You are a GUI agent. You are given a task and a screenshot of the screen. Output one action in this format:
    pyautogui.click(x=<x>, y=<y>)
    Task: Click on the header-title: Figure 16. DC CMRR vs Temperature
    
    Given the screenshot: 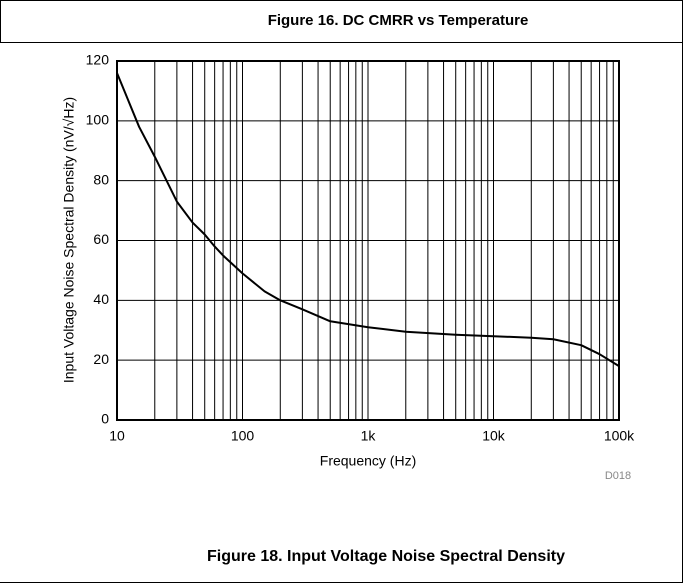 What is the action you would take?
    pyautogui.click(x=398, y=20)
    